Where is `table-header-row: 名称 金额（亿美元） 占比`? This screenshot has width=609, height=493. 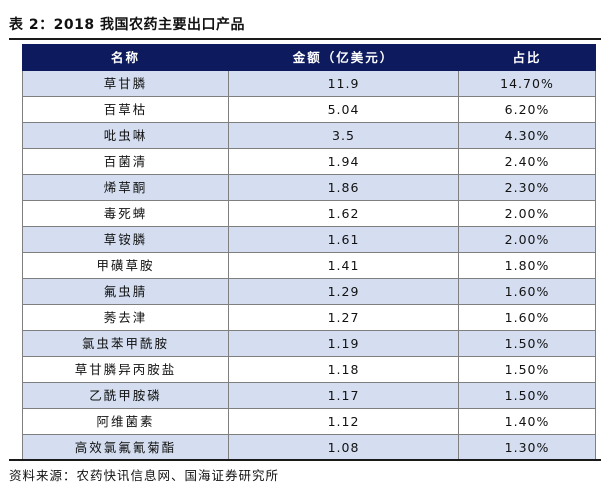 table-header-row: 名称 金额（亿美元） 占比 is located at coordinates (309, 57).